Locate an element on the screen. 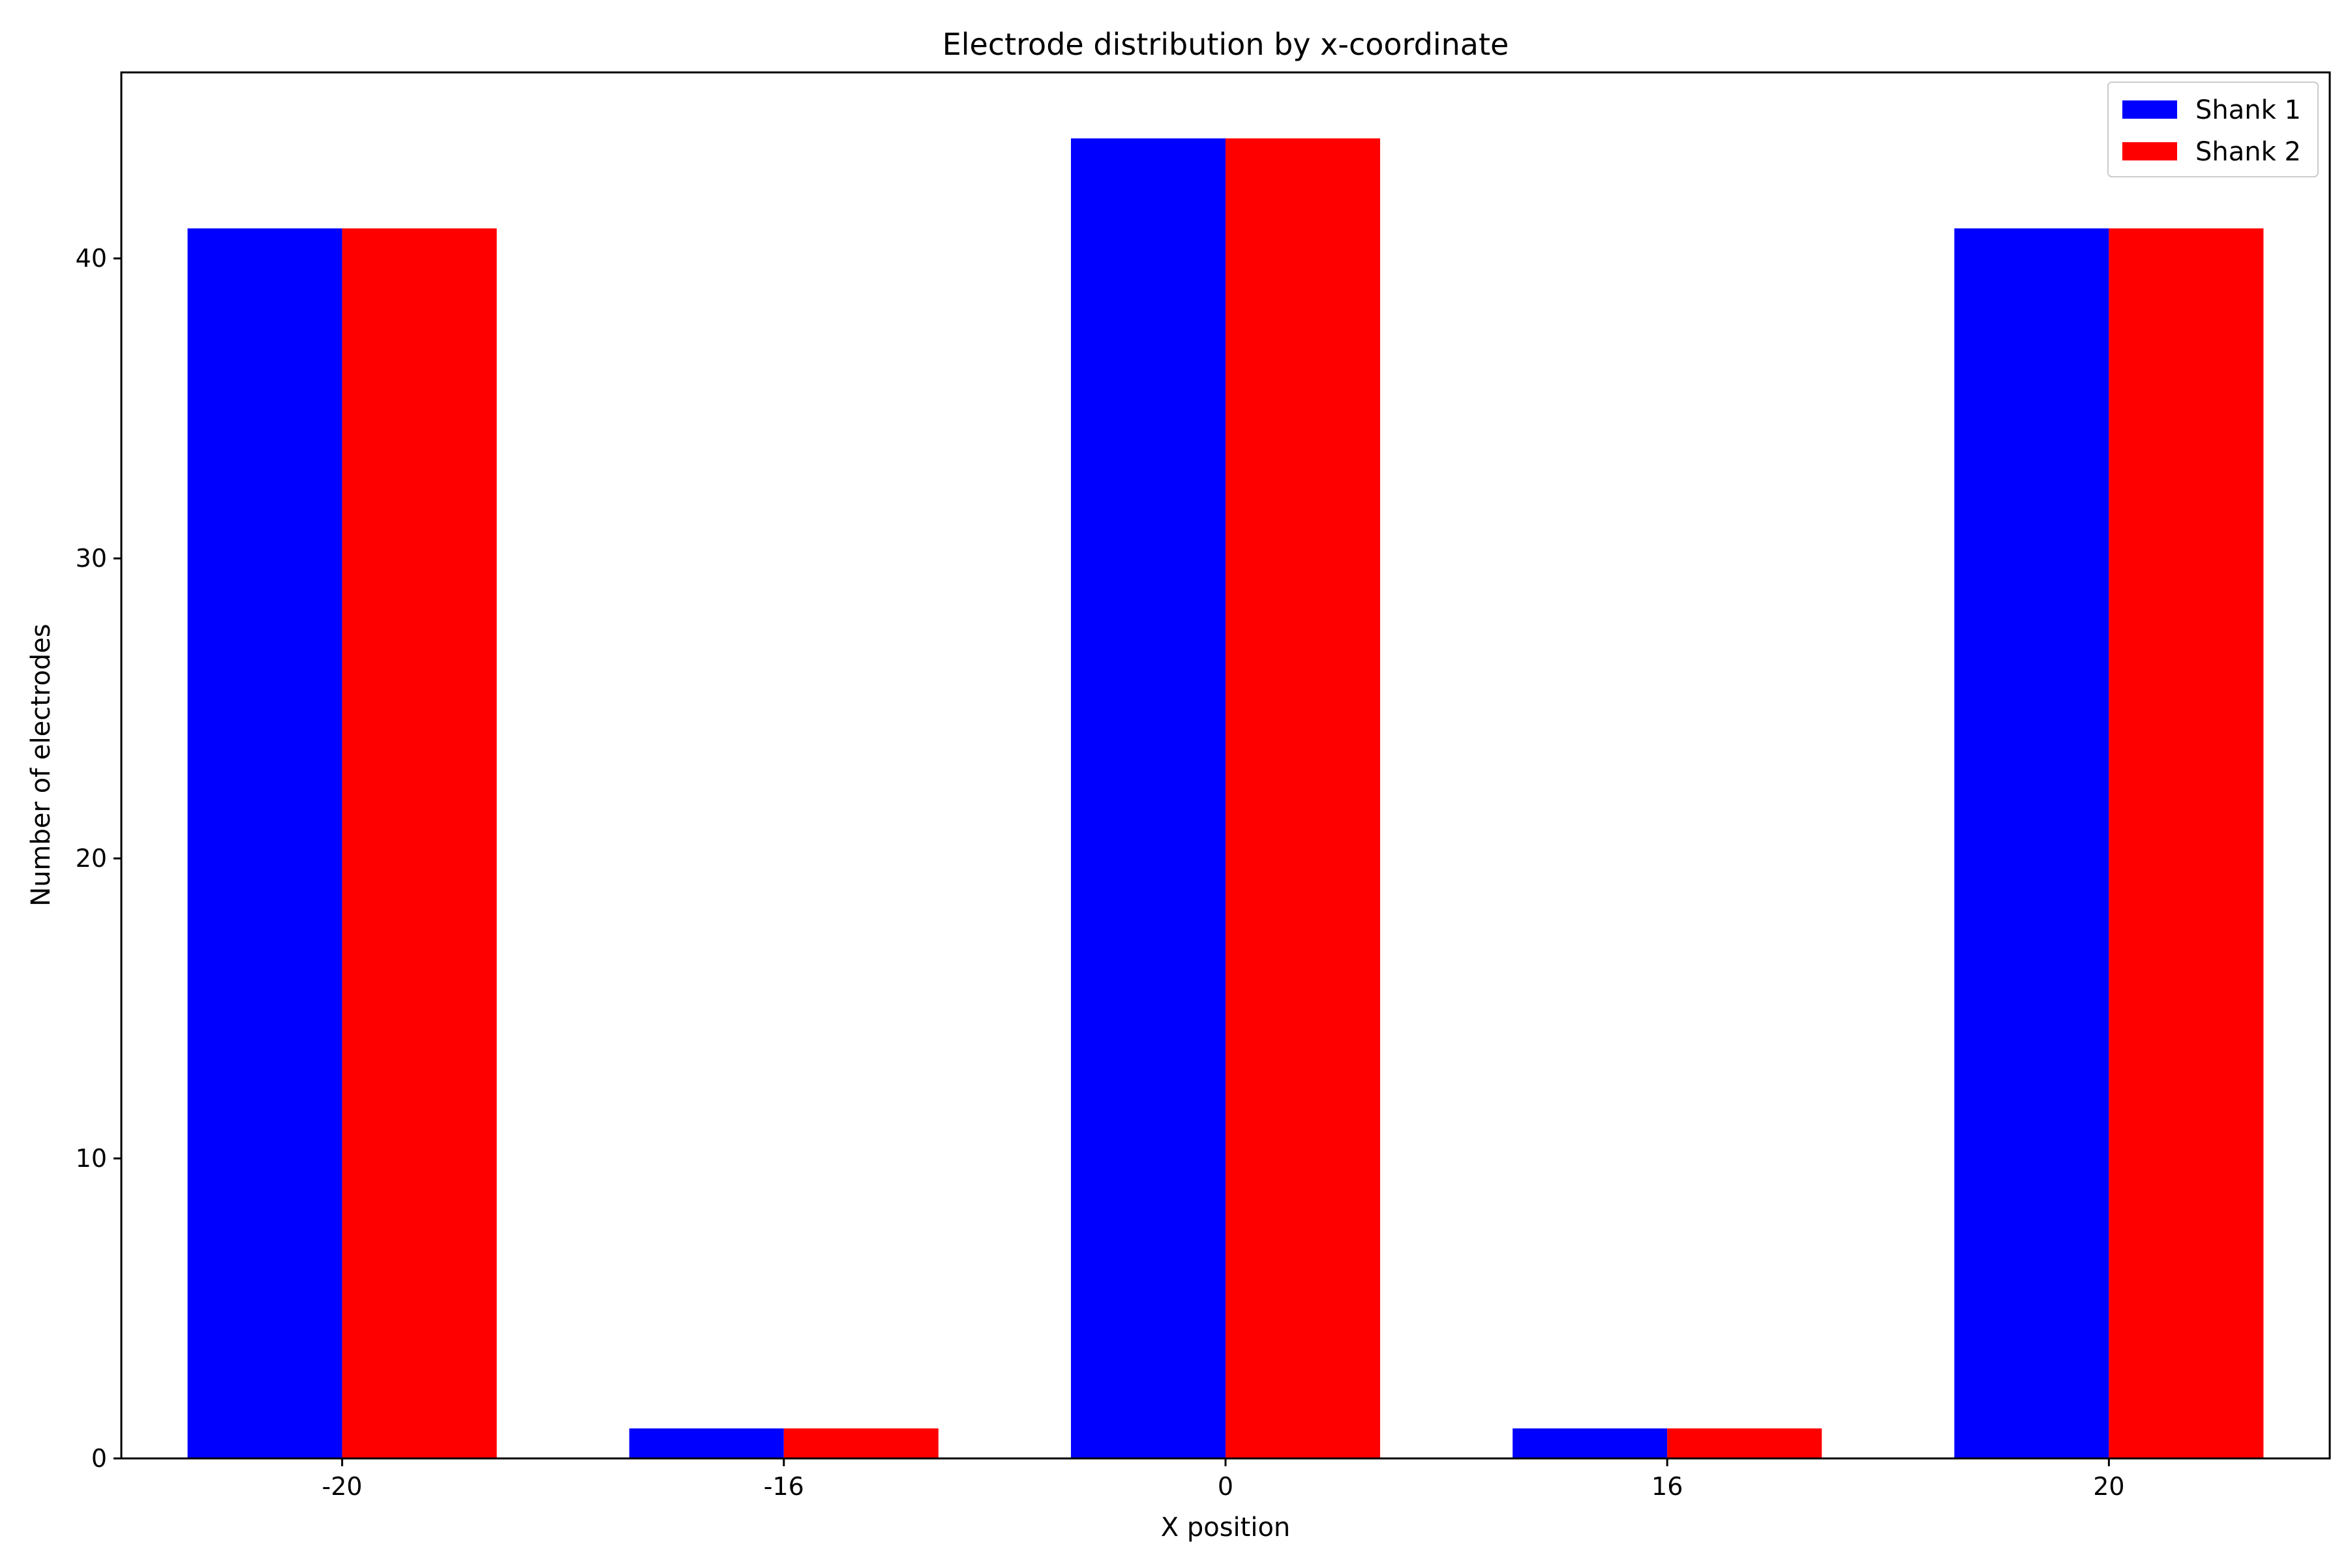 The height and width of the screenshot is (1568, 2348). x-tick-label: 20 is located at coordinates (2108, 1486).